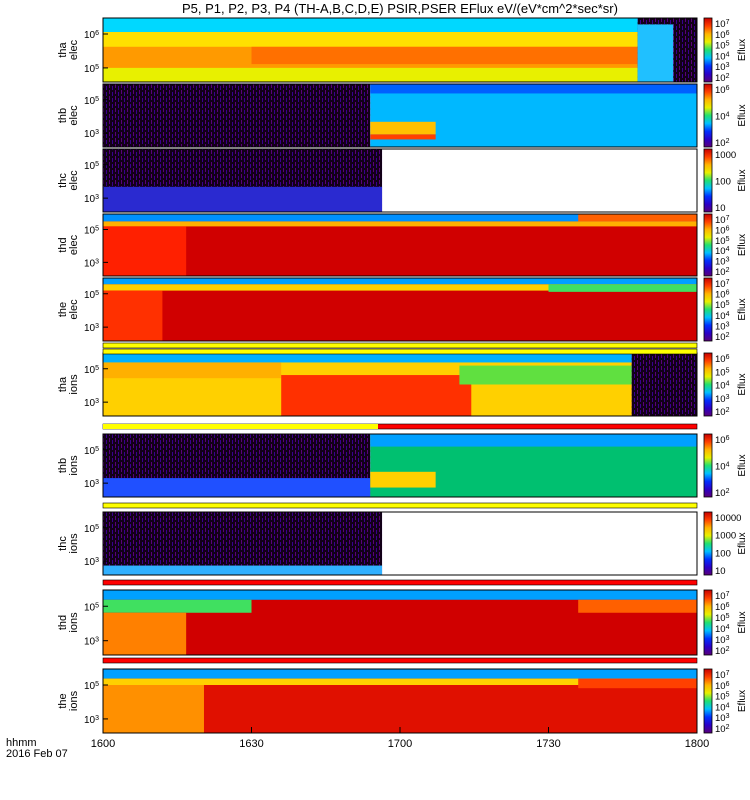 The width and height of the screenshot is (750, 800). I want to click on spectrogram-the_elec, so click(400, 309).